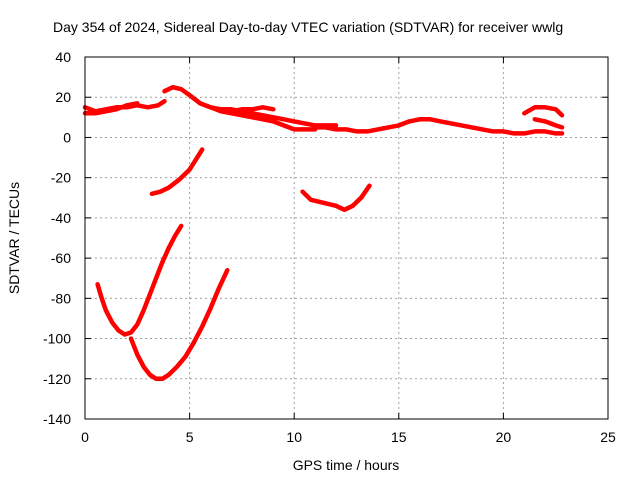 The width and height of the screenshot is (640, 480). I want to click on x-tick-label: 25, so click(608, 437).